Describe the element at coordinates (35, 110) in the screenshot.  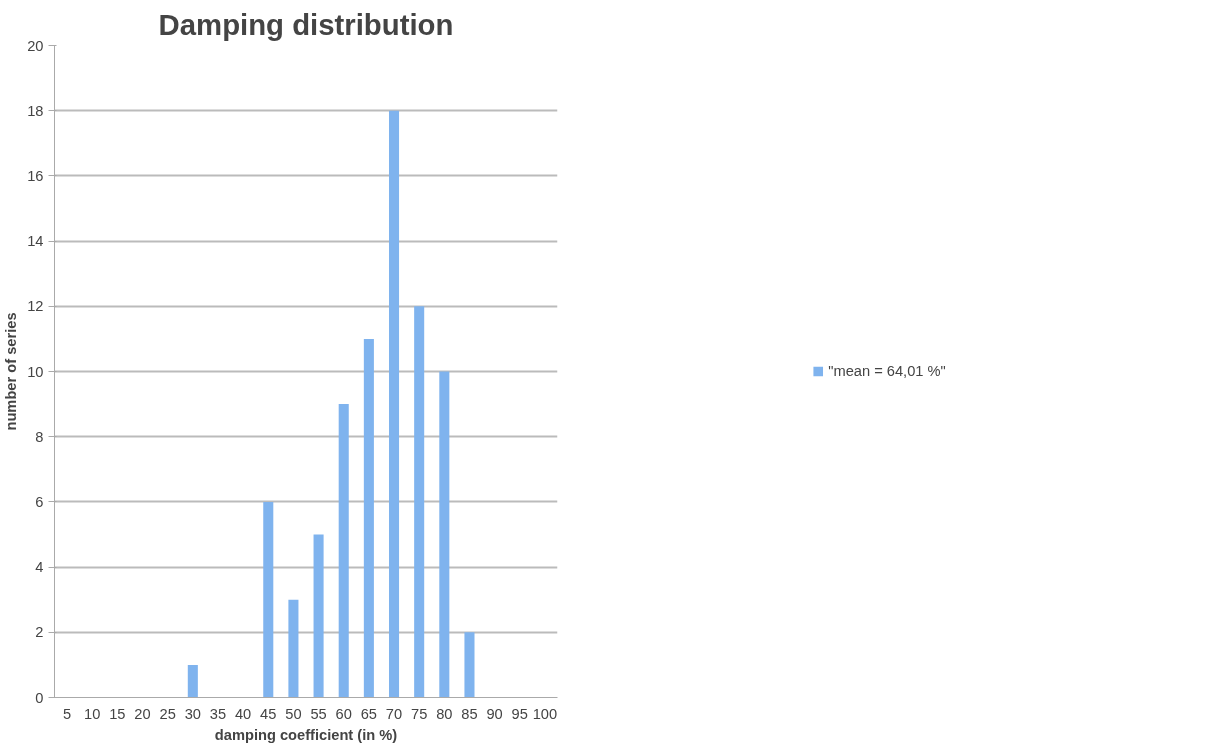
I see `y-tick-label: 18` at that location.